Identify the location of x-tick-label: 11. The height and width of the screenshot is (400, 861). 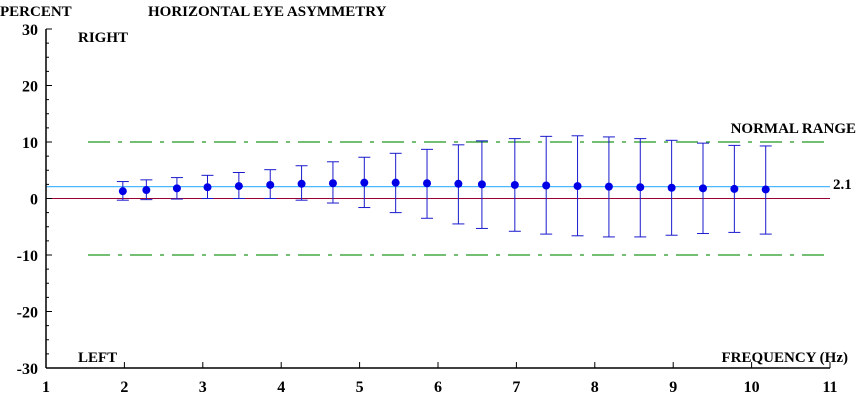
(829, 387).